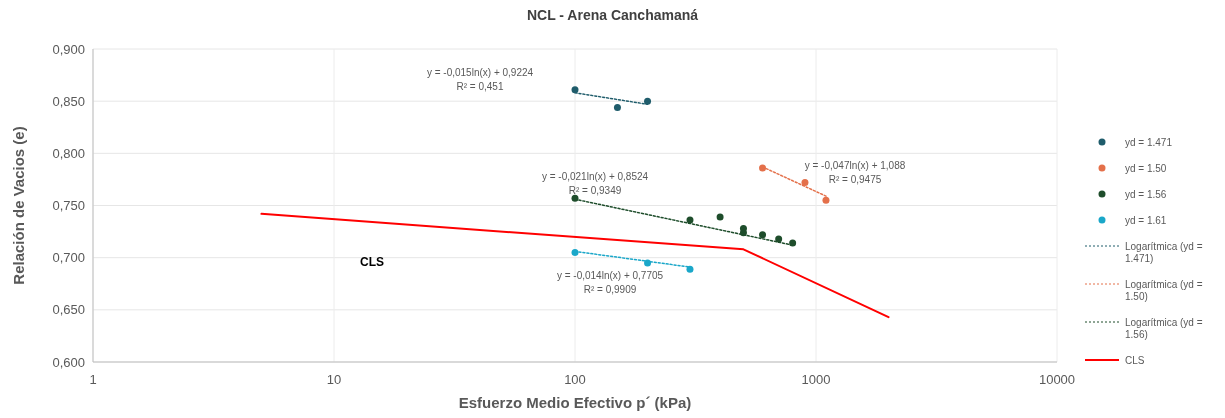  What do you see at coordinates (1164, 252) in the screenshot?
I see `legend-label: Logarítmica (yd = 1.471)` at bounding box center [1164, 252].